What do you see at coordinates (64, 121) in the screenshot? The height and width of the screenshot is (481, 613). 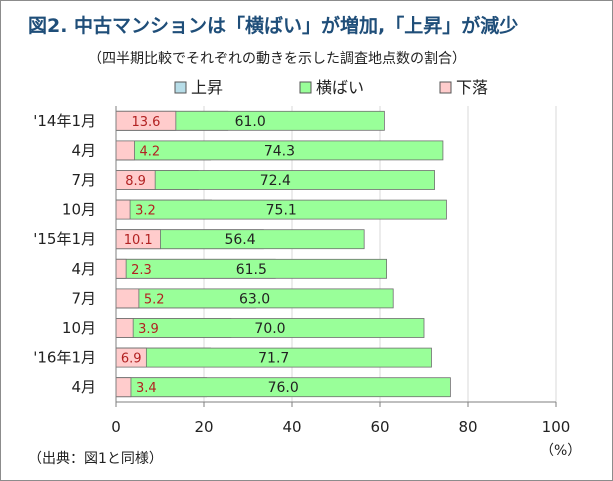 I see `category-label-0: '14年1月` at bounding box center [64, 121].